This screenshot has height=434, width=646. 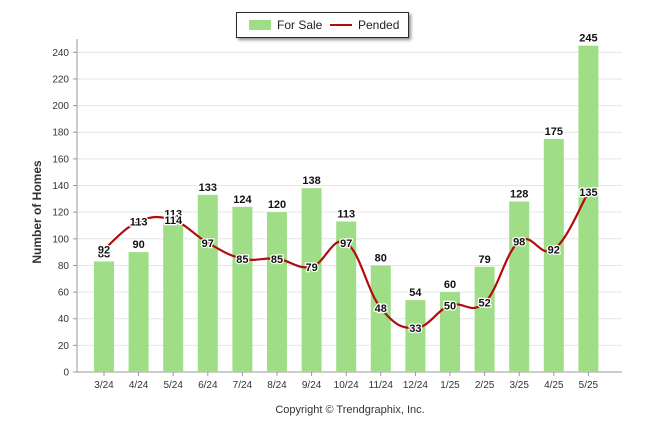 What do you see at coordinates (346, 385) in the screenshot?
I see `x-tick-label: 10/24` at bounding box center [346, 385].